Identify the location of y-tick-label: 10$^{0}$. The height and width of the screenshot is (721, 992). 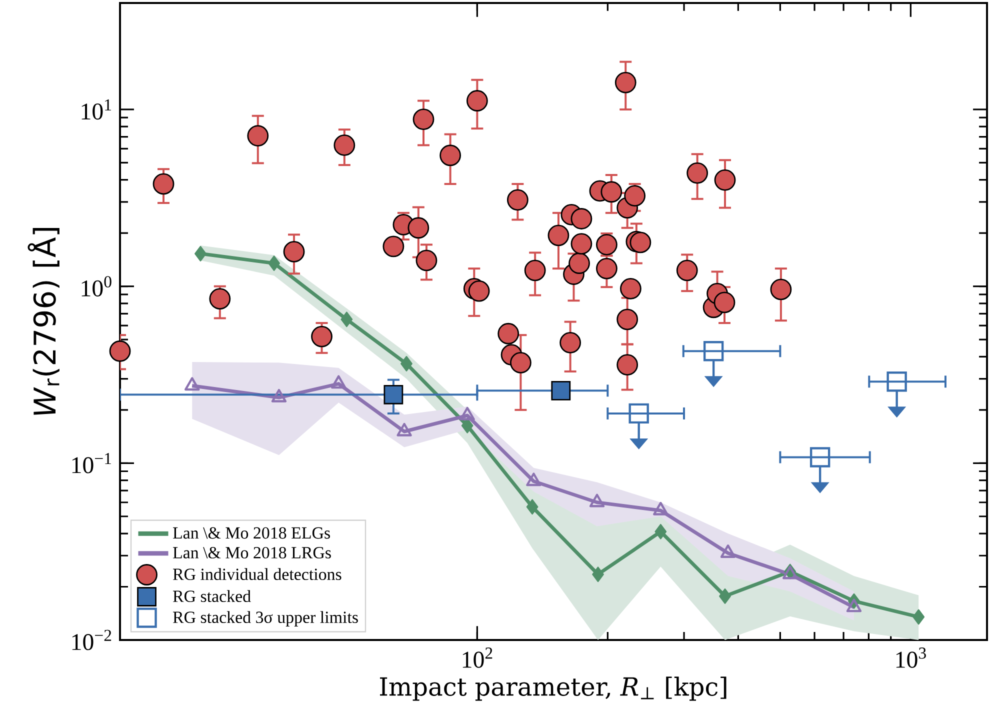
(97, 286).